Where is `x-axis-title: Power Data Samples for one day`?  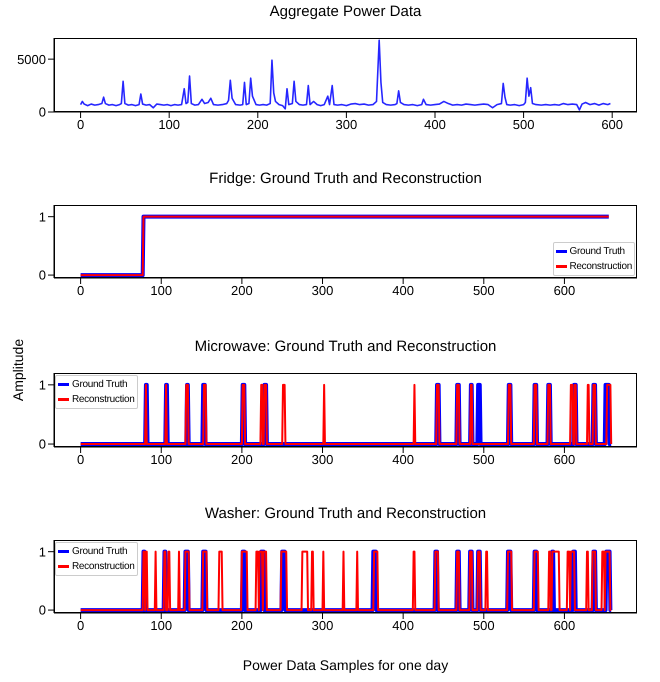 x-axis-title: Power Data Samples for one day is located at coordinates (346, 665).